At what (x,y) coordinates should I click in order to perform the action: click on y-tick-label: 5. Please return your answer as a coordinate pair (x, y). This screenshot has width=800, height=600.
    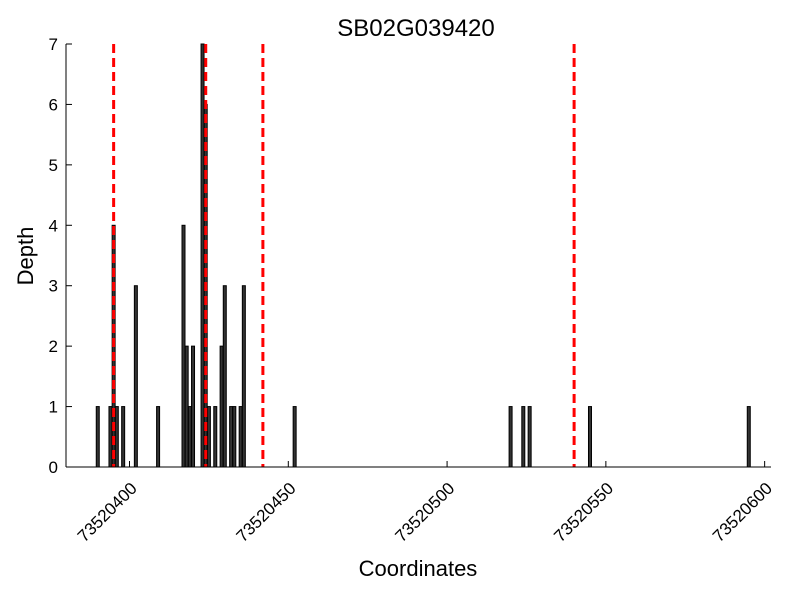
    Looking at the image, I should click on (53, 165).